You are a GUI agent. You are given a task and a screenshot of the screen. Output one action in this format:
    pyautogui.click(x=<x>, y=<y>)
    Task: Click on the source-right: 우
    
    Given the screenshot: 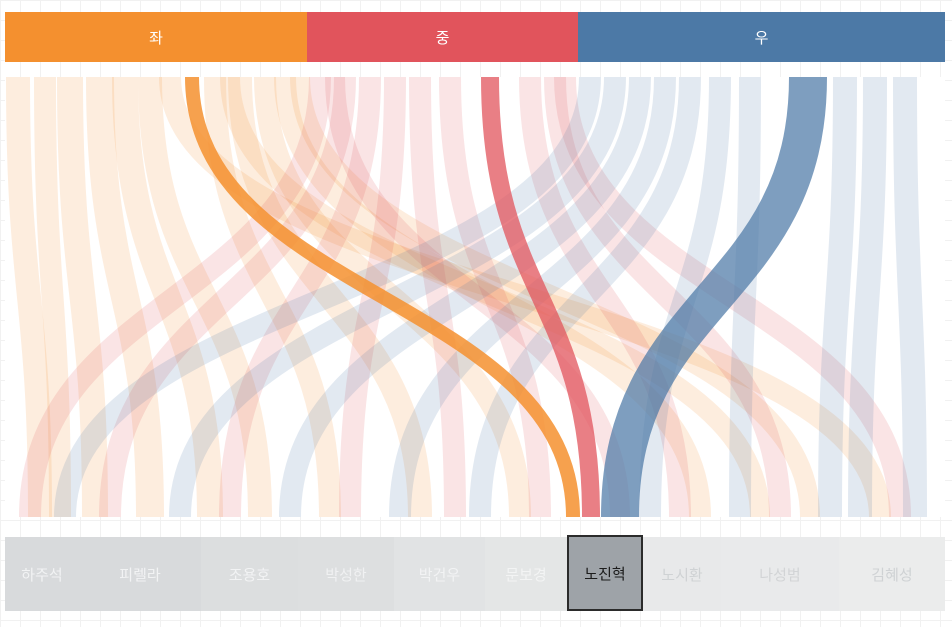 What is the action you would take?
    pyautogui.click(x=761, y=37)
    